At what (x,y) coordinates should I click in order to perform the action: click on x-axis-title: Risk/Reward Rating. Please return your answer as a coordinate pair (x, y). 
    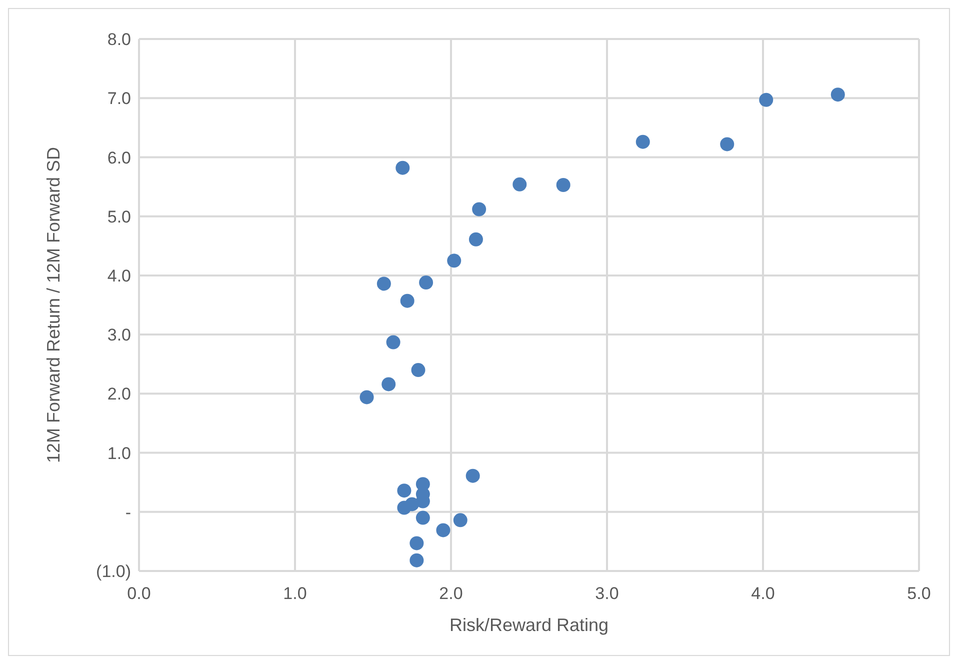
    Looking at the image, I should click on (529, 625).